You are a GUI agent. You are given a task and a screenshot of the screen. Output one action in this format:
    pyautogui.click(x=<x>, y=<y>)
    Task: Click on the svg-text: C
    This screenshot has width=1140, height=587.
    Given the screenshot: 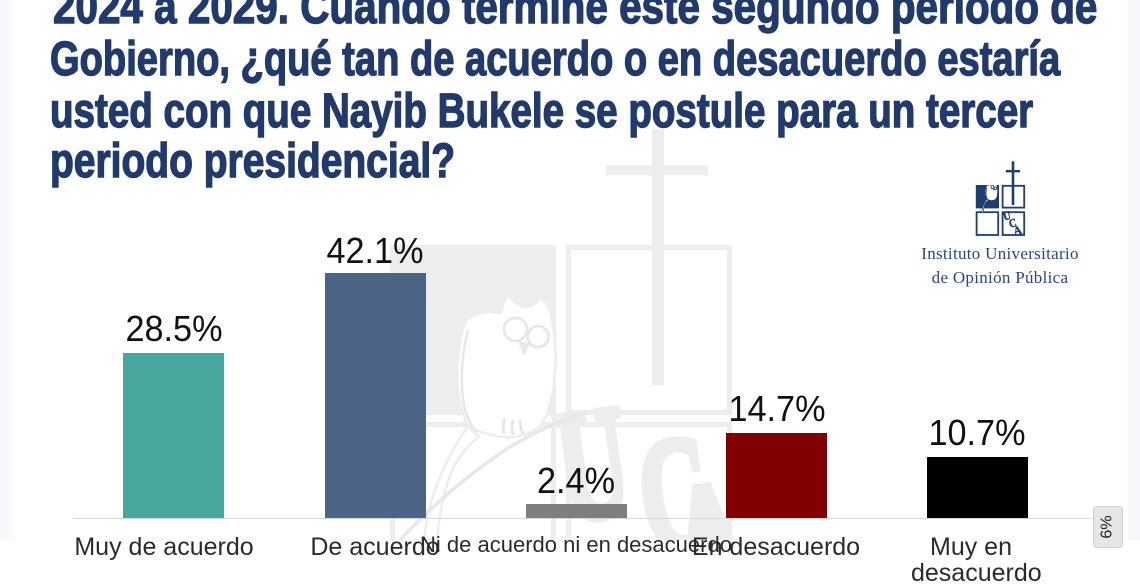 What is the action you would take?
    pyautogui.click(x=1013, y=224)
    